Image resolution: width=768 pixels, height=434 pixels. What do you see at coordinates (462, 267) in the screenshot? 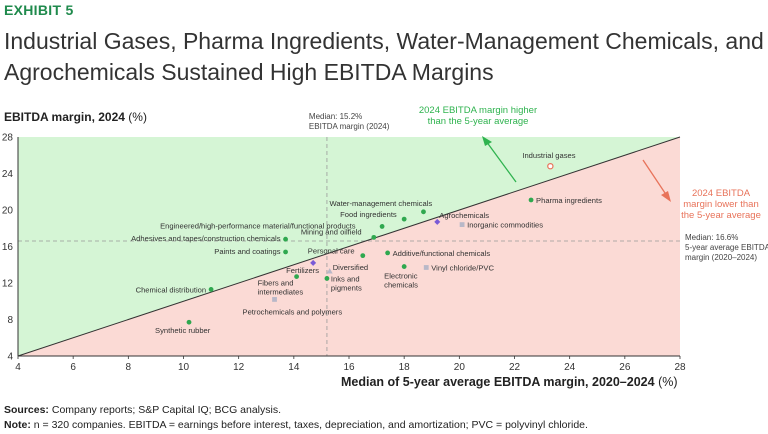
I see `data-point-label: Vinyl chloride/PVC` at bounding box center [462, 267].